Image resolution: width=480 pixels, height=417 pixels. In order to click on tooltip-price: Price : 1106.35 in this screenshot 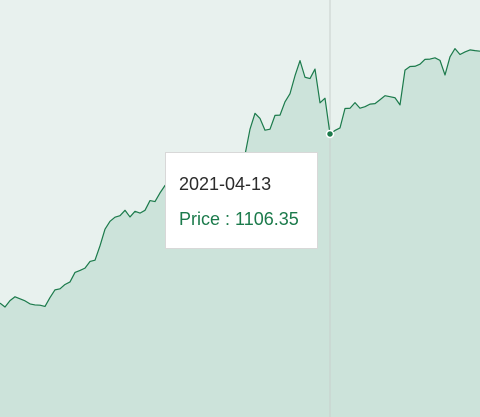, I will do `click(239, 219)`.